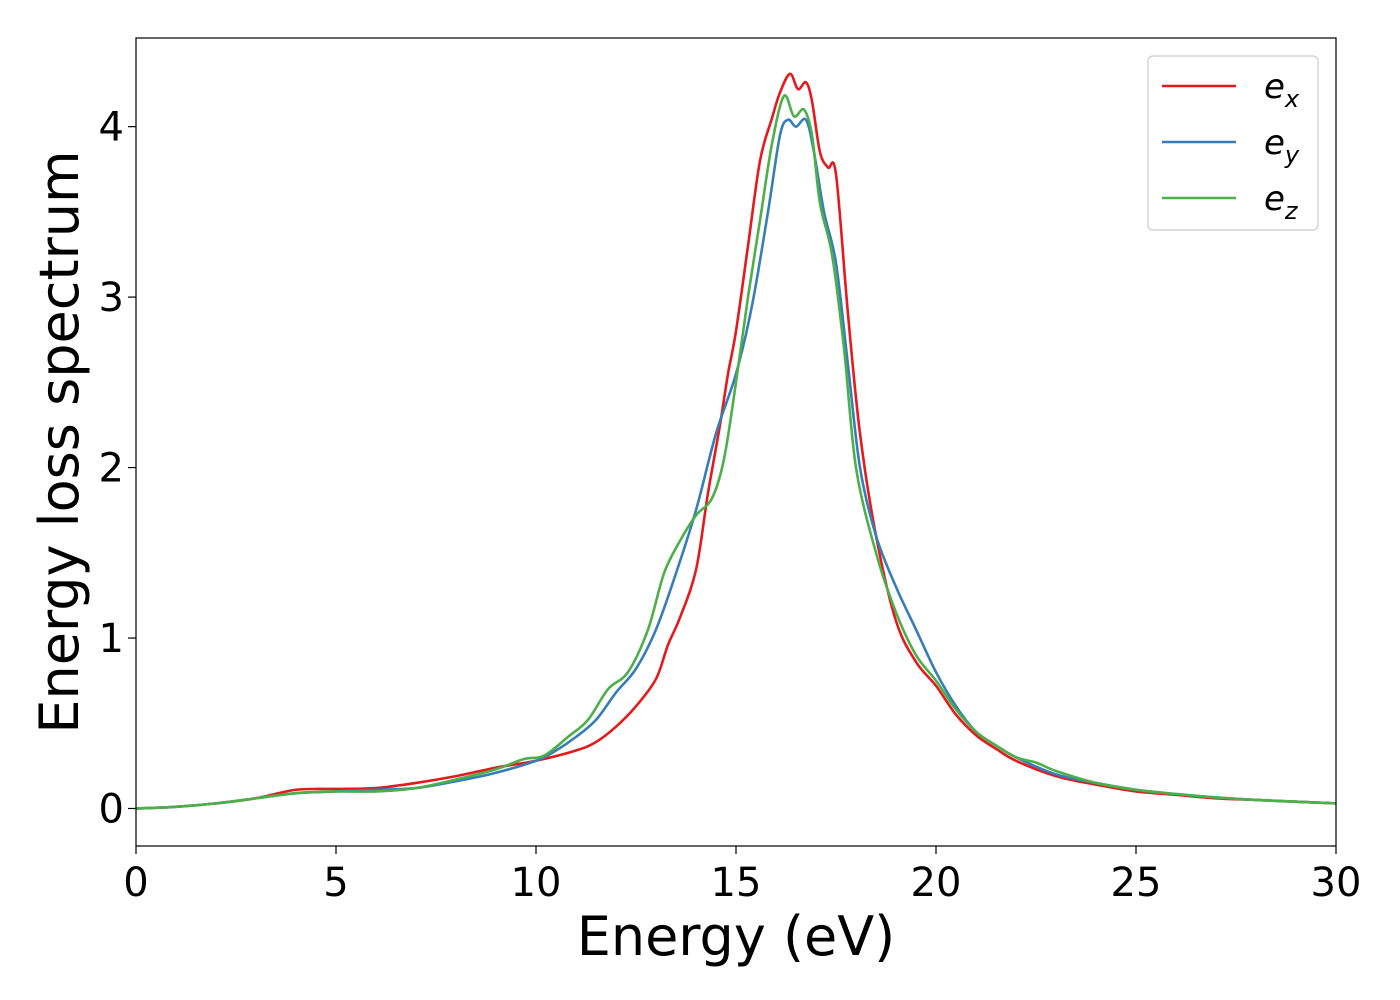 This screenshot has width=1400, height=1000. I want to click on y-axis: 0 1 2 3 4, so click(117, 468).